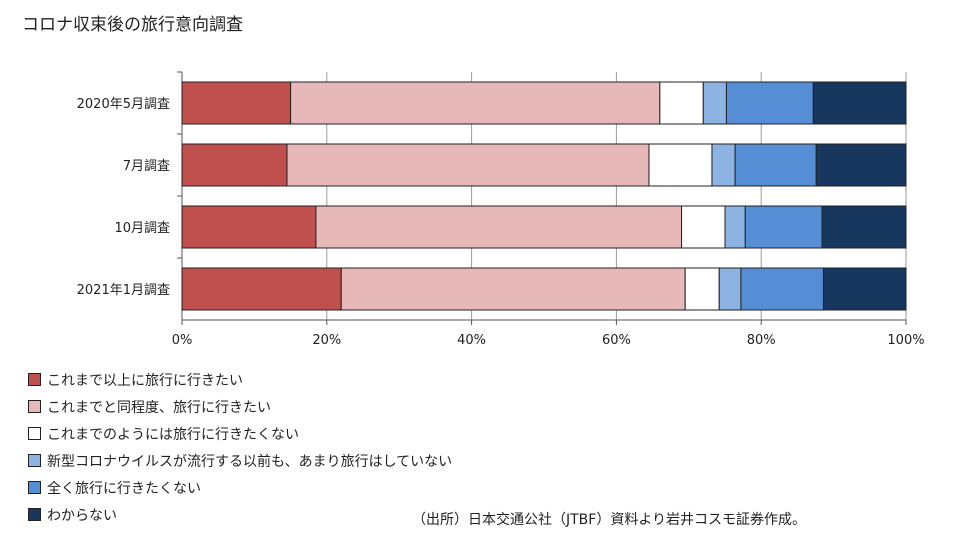  I want to click on legend-label: これまでのようには旅行に行きたくない, so click(173, 434).